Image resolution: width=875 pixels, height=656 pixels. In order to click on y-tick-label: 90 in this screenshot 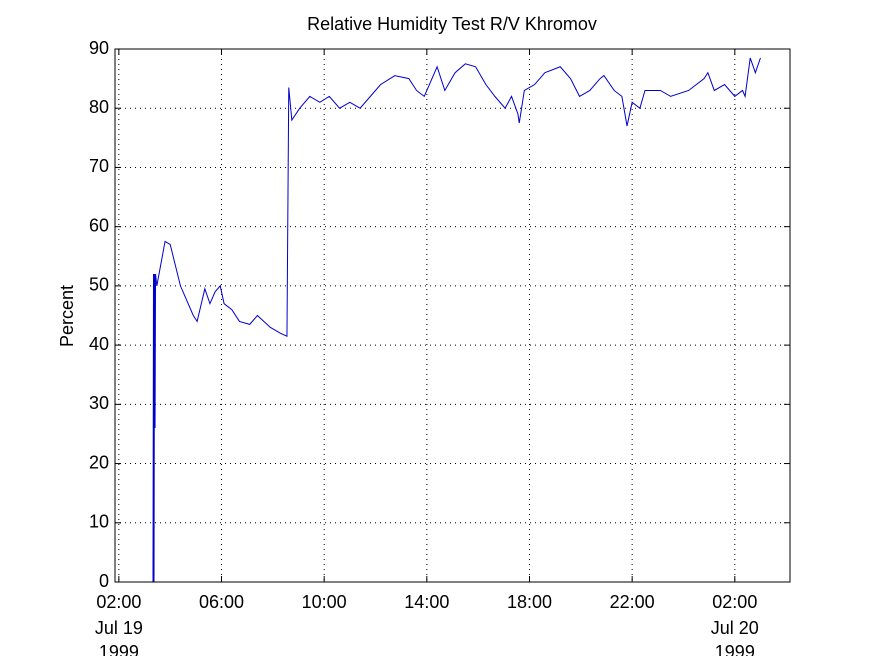, I will do `click(99, 48)`.